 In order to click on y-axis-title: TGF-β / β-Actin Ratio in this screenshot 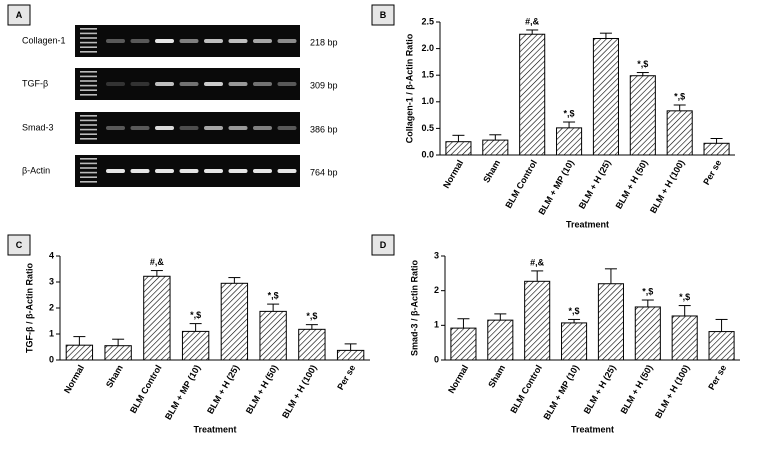, I will do `click(29, 308)`.